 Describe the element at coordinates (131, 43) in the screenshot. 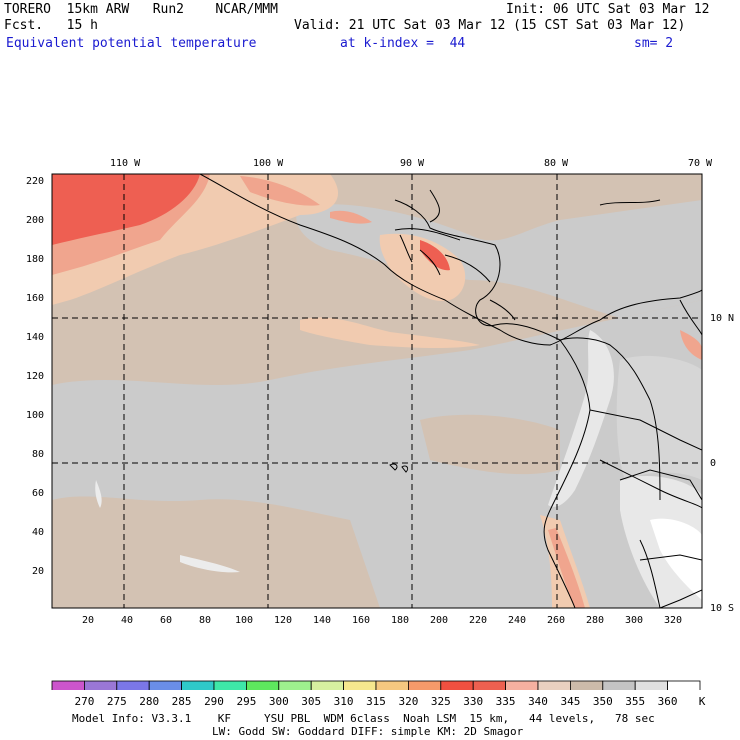

I see `field-name: Equivalent potential temperature` at that location.